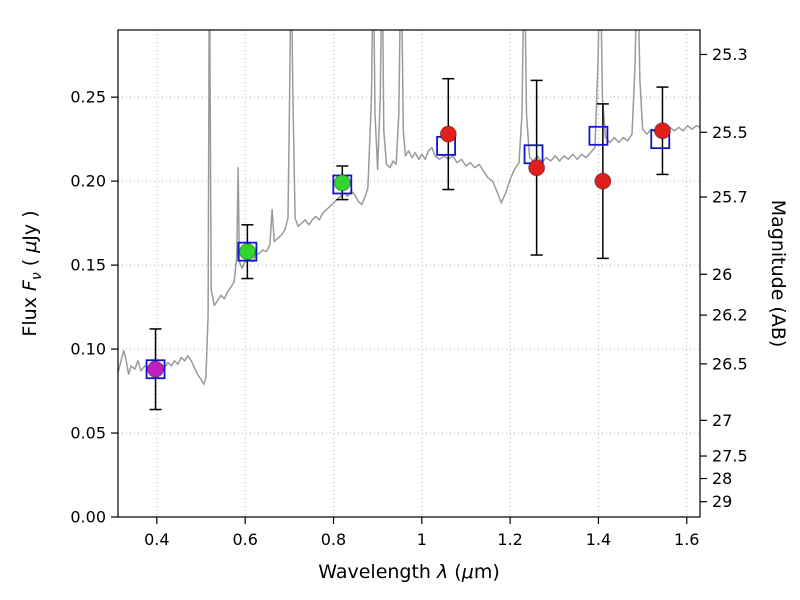 The width and height of the screenshot is (800, 600). Describe the element at coordinates (408, 572) in the screenshot. I see `x-axis-label: Wavelength λ (μm)` at that location.